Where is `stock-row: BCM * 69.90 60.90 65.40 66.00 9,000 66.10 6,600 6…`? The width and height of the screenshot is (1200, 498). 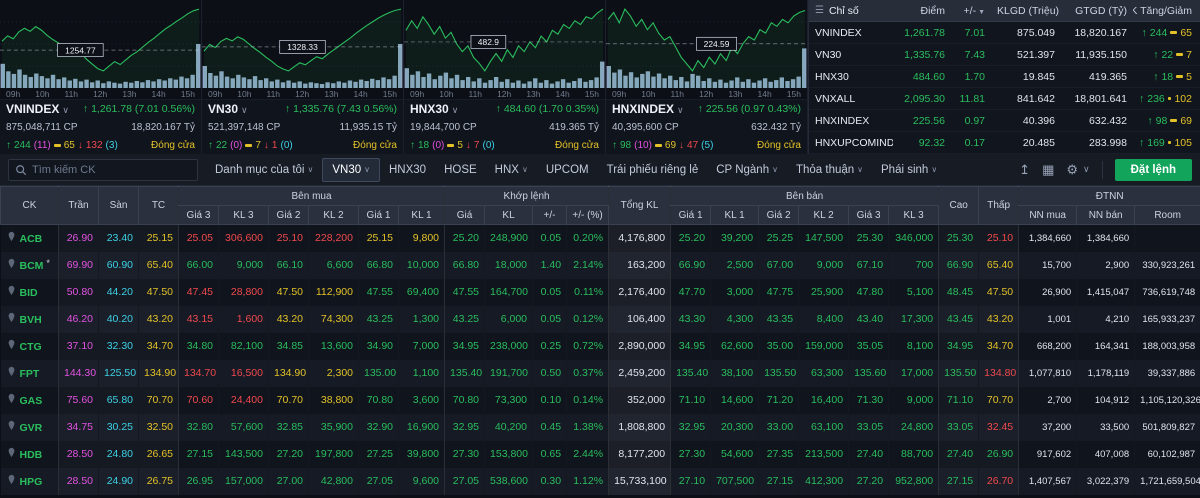 stock-row: BCM * 69.90 60.90 65.40 66.00 9,000 66.10 6,600 6… is located at coordinates (600, 265).